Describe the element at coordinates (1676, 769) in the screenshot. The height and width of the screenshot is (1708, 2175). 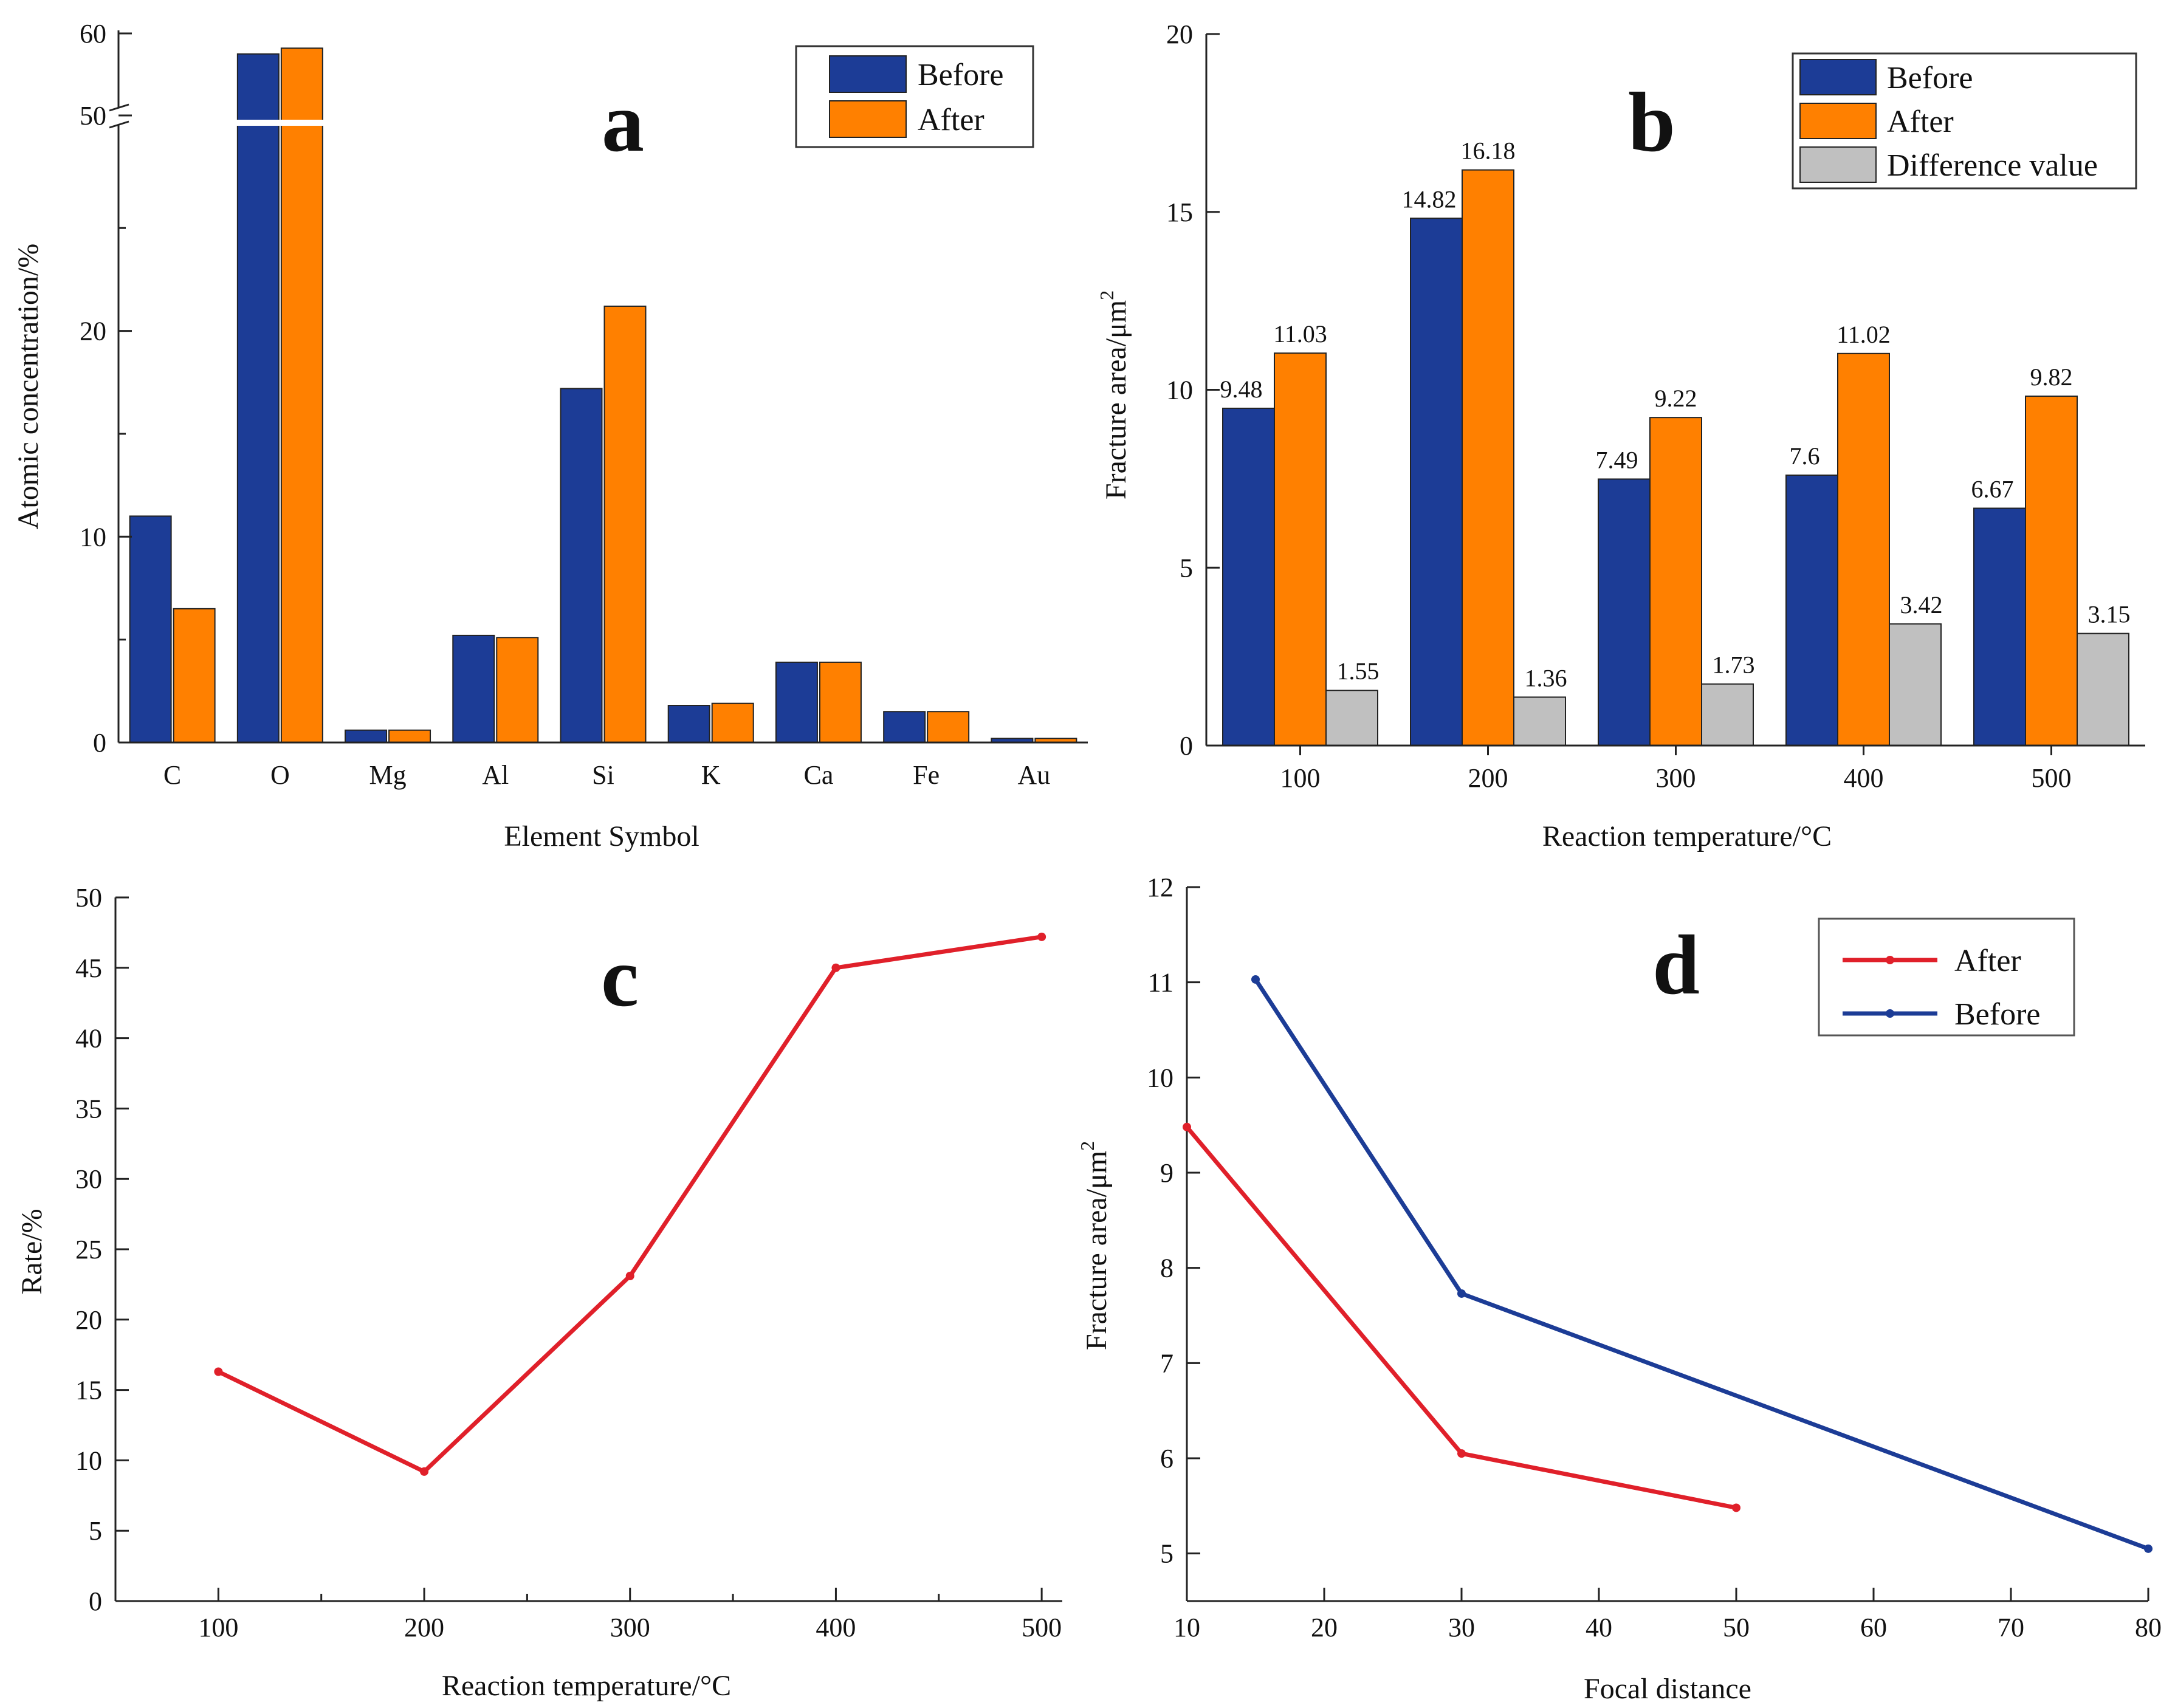
I see `panel-b-x-ticks: 100 200 300 400 500` at that location.